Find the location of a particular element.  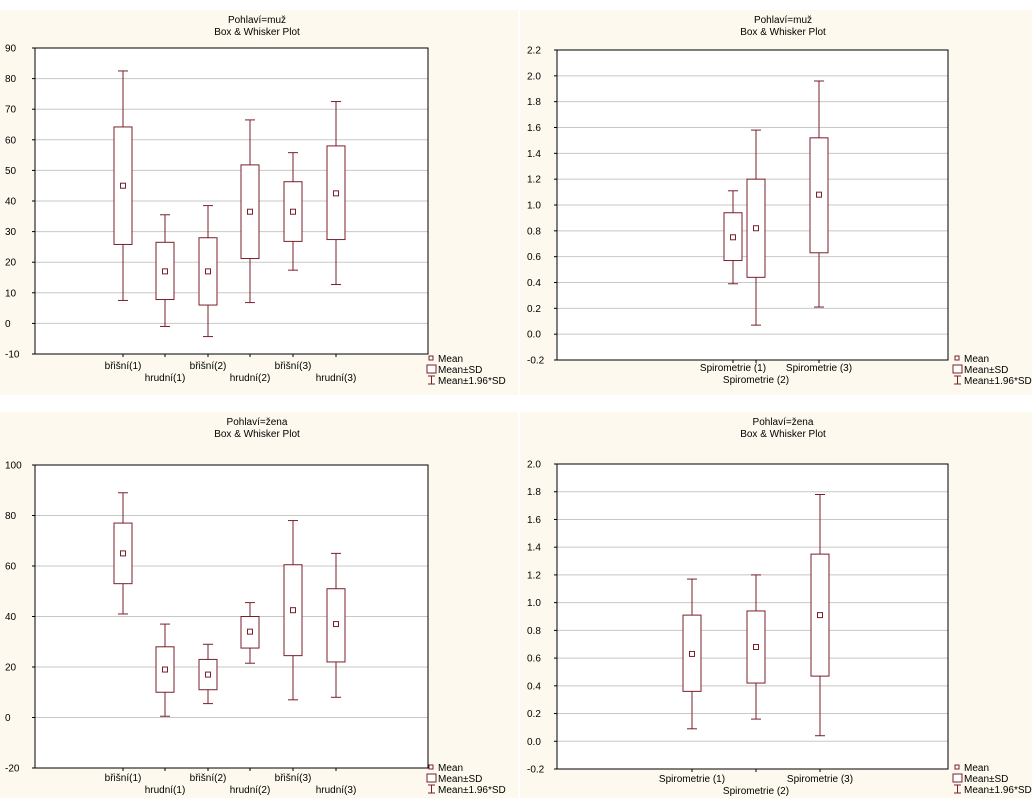

x-tick-label: Spirometrie (1) is located at coordinates (733, 368).